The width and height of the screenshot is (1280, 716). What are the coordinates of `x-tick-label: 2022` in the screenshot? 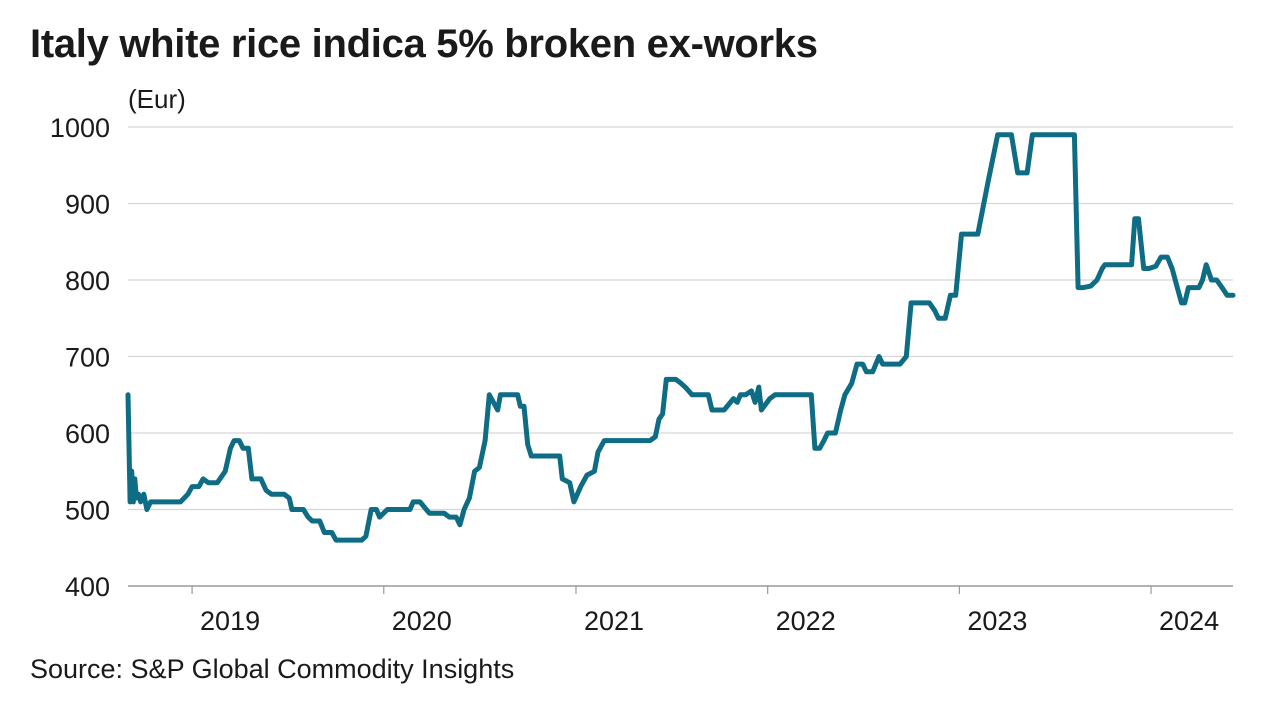 It's located at (806, 621).